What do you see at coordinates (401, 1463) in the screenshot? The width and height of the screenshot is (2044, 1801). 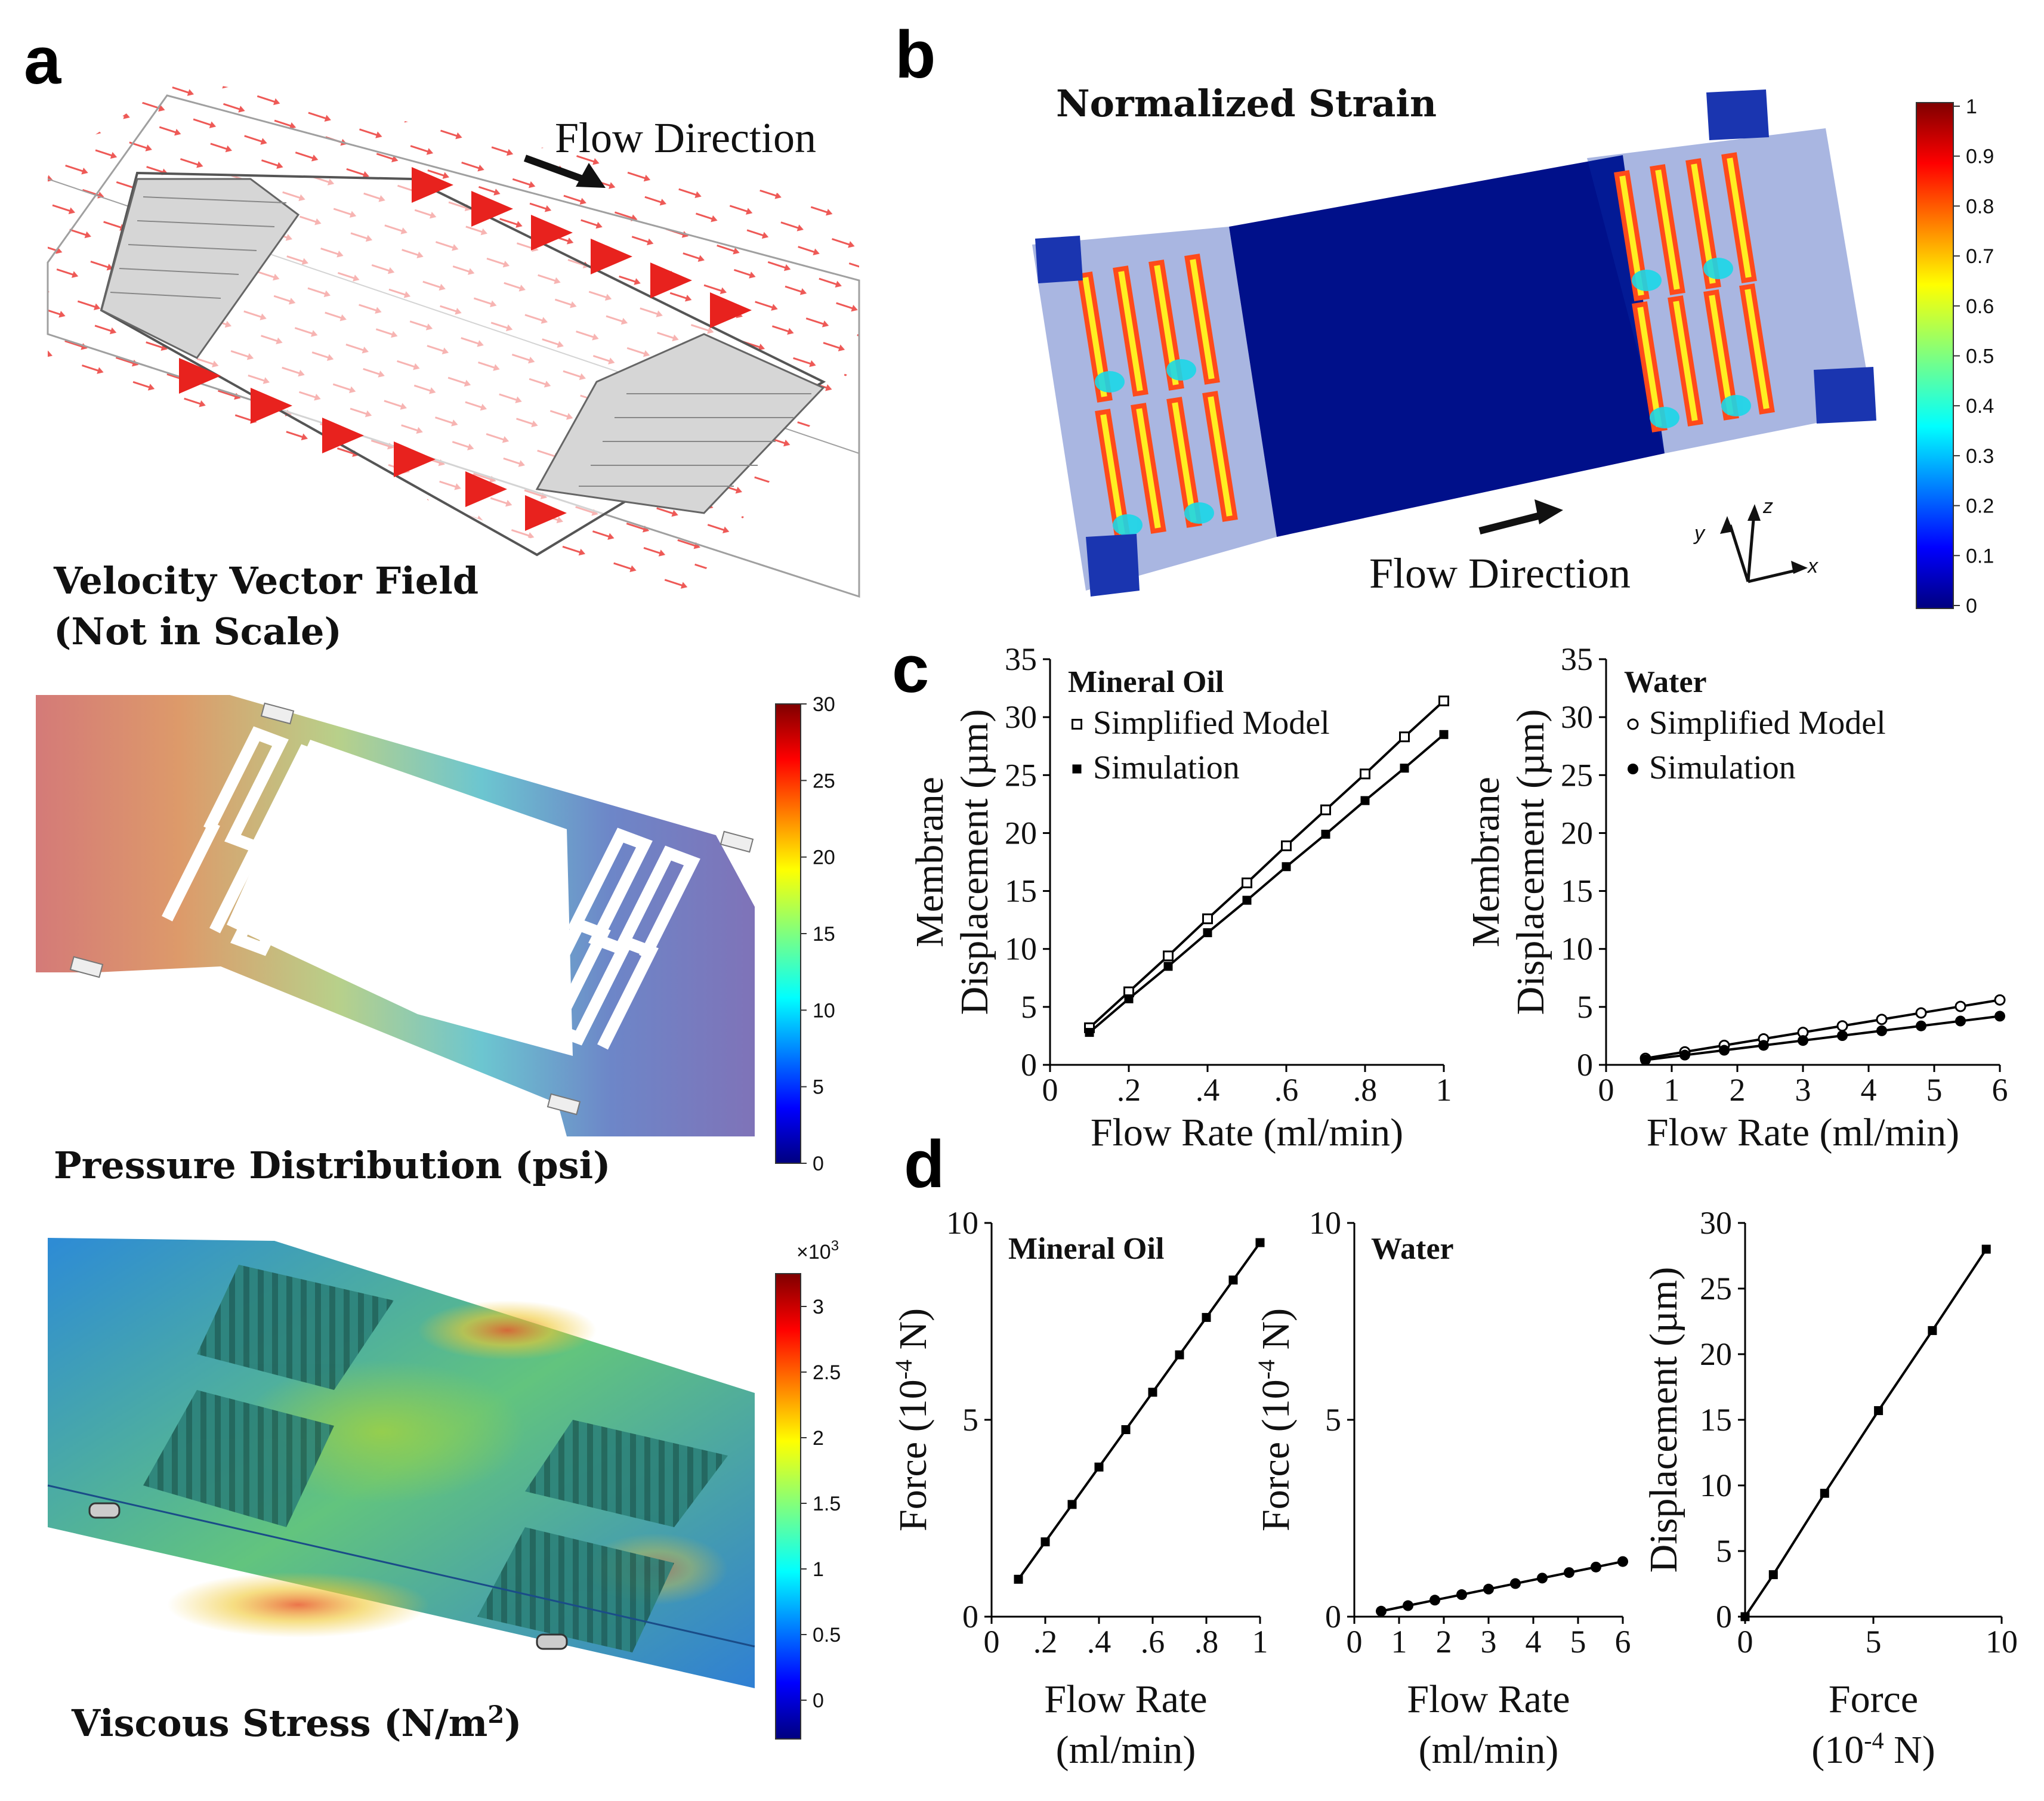 I see `viscous-stress-image` at bounding box center [401, 1463].